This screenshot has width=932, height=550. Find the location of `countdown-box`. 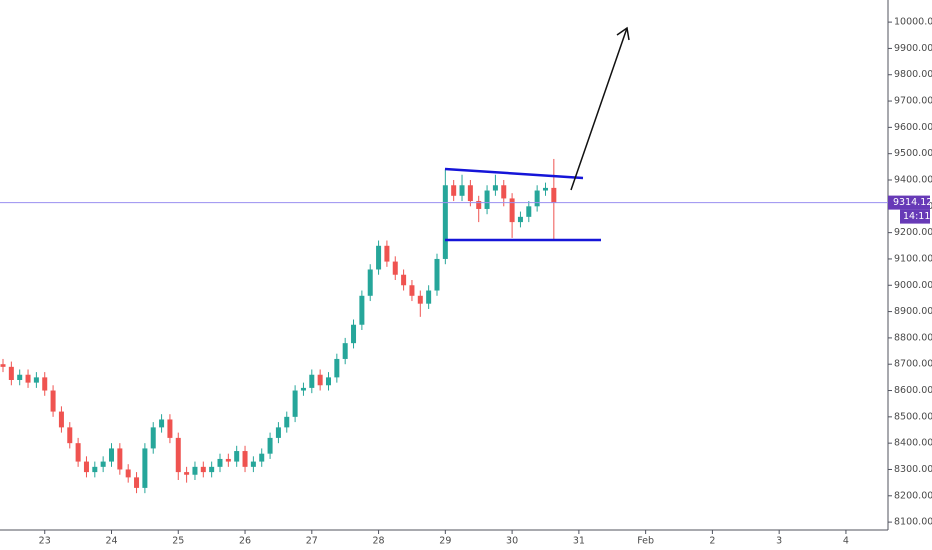

countdown-box is located at coordinates (915, 216).